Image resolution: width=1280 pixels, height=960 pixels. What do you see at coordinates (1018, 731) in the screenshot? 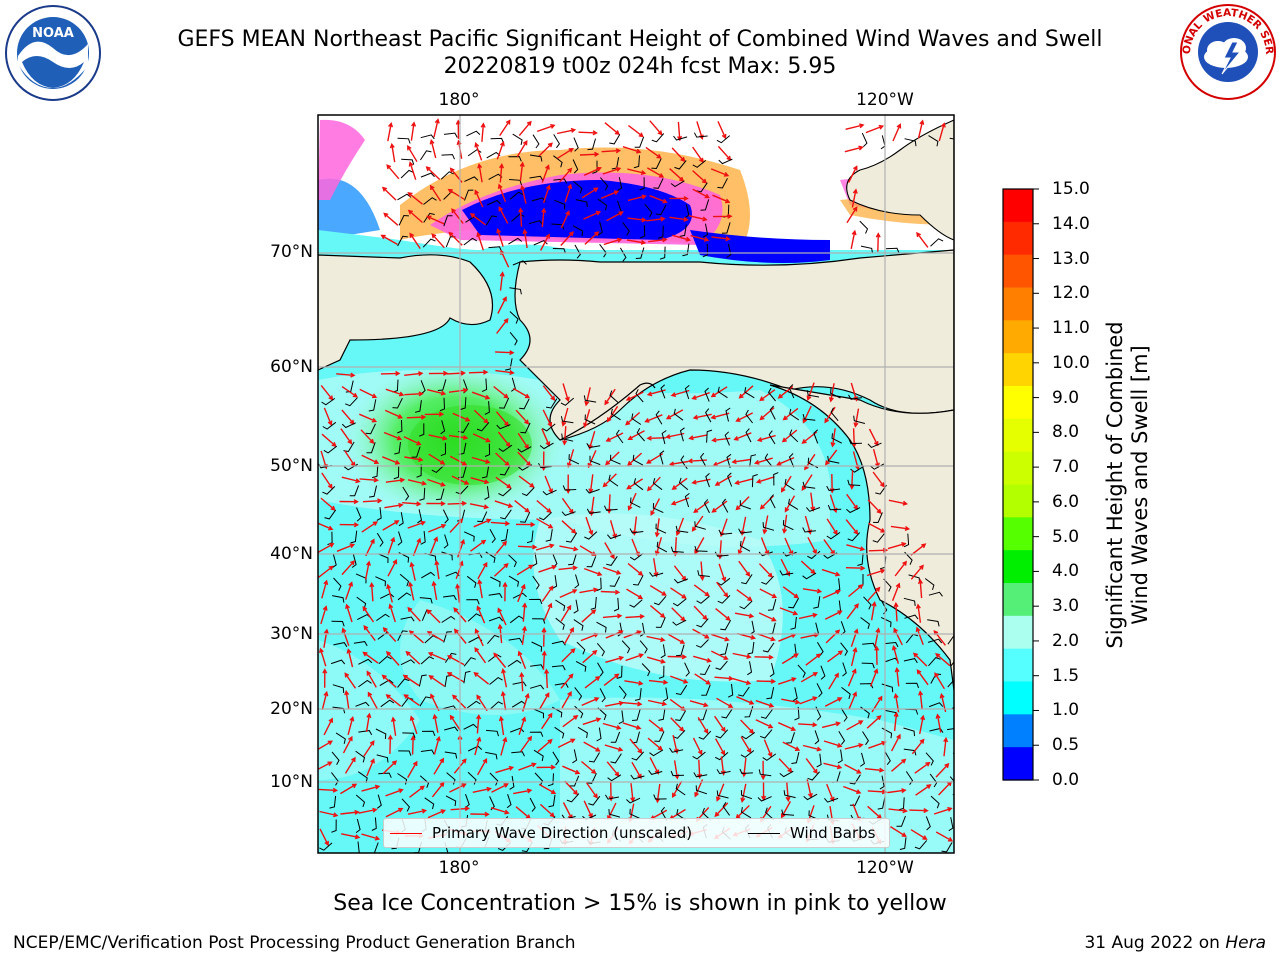
I see `colorbar-swatch` at bounding box center [1018, 731].